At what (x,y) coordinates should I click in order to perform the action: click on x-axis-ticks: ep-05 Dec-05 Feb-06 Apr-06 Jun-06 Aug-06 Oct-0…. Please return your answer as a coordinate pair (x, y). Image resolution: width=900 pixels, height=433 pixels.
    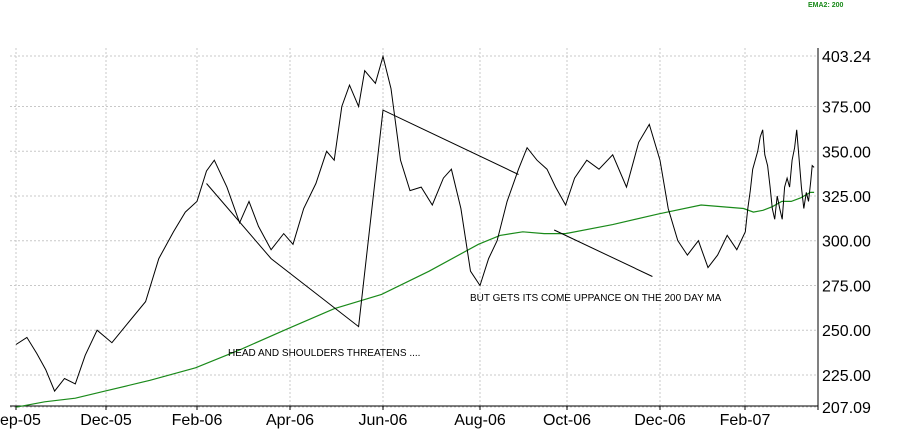
    Looking at the image, I should click on (385, 417).